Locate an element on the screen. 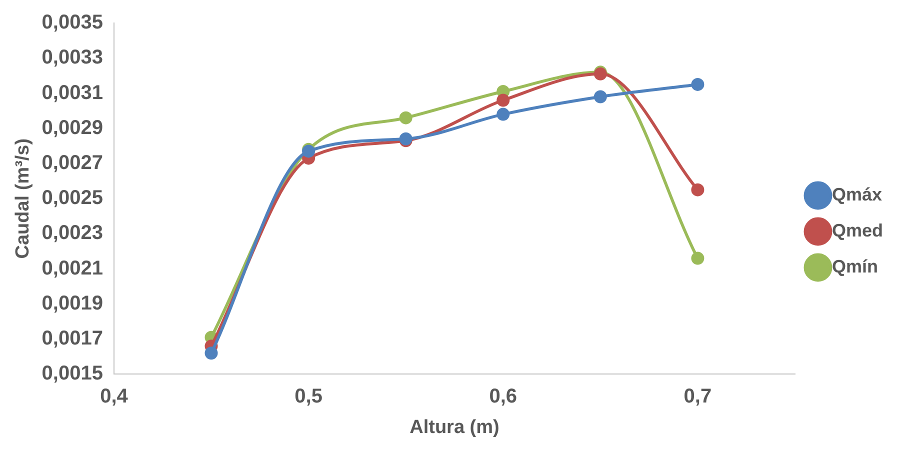  x-tick-label: 0,4 is located at coordinates (114, 397).